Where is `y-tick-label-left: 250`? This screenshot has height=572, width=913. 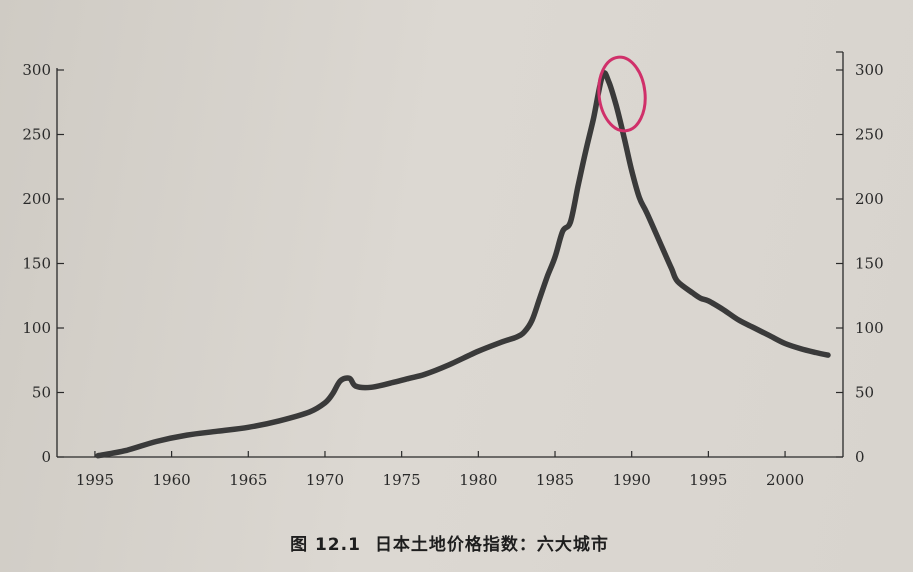 y-tick-label-left: 250 is located at coordinates (36, 135).